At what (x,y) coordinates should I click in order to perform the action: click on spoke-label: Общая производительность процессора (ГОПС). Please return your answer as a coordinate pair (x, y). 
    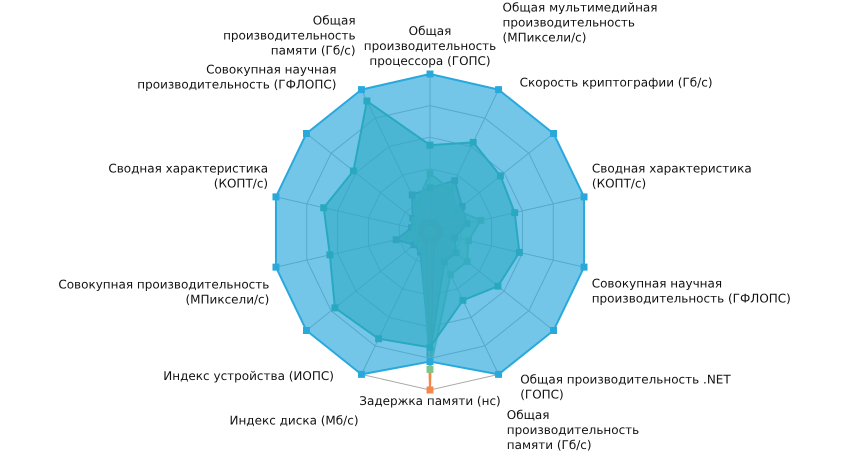
    Looking at the image, I should click on (430, 46).